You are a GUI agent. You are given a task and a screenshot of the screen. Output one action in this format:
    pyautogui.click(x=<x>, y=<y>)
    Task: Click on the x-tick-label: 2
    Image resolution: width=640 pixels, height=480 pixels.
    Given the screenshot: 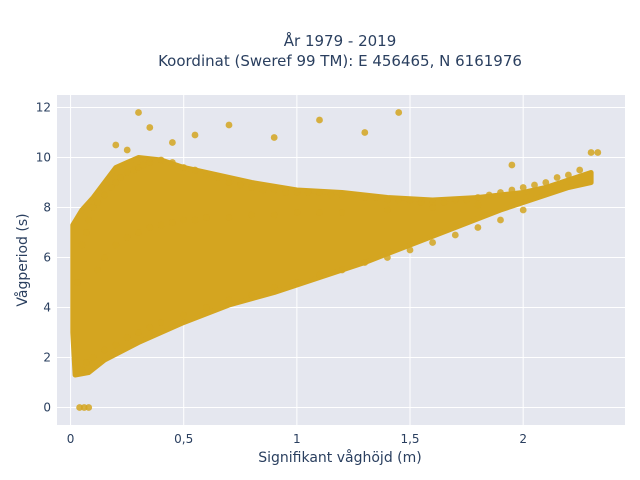 What is the action you would take?
    pyautogui.click(x=523, y=439)
    